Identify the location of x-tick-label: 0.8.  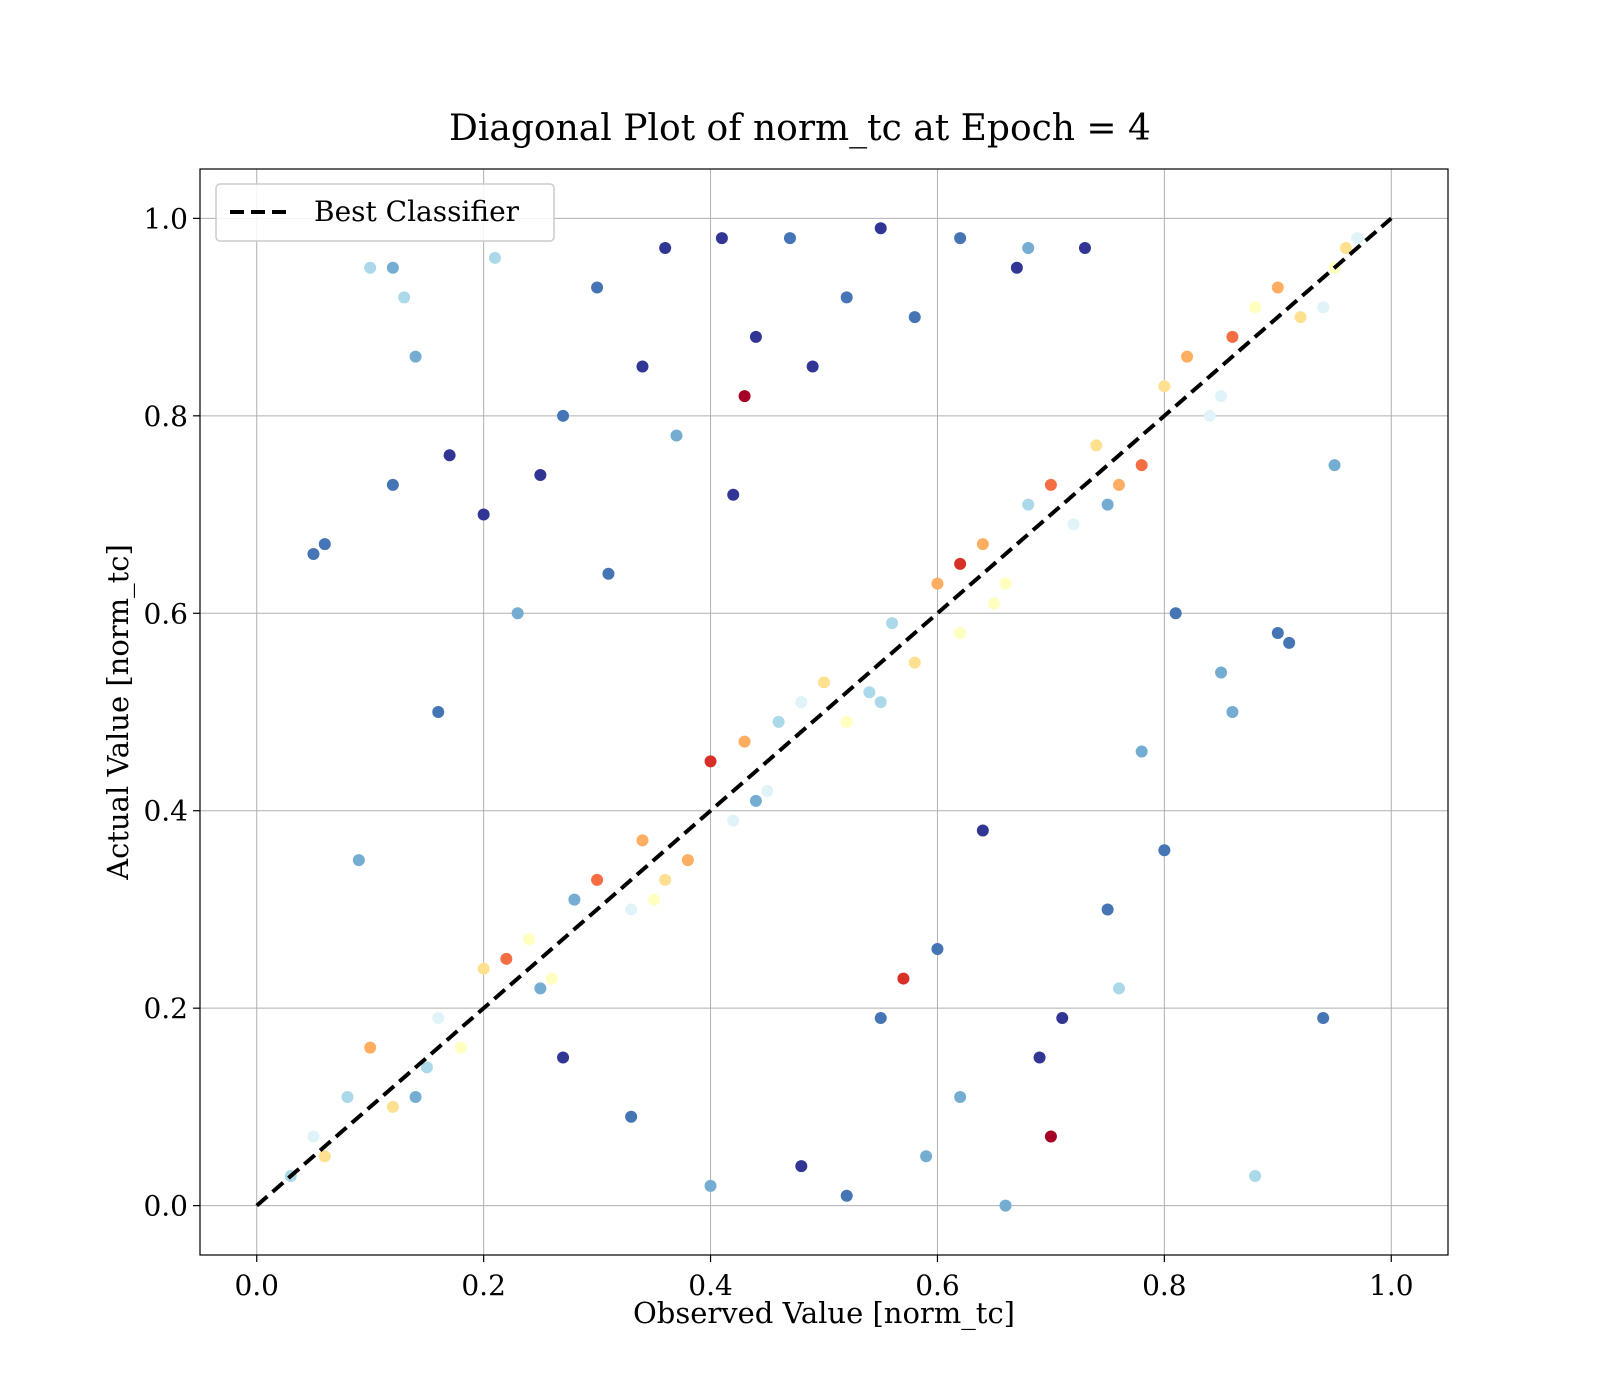
(1164, 1285).